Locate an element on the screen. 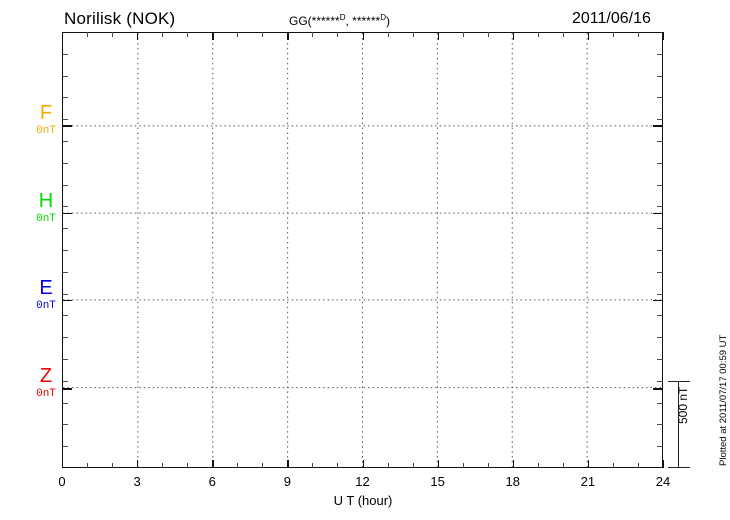 The width and height of the screenshot is (730, 520). x-tick-label: 6 is located at coordinates (212, 481).